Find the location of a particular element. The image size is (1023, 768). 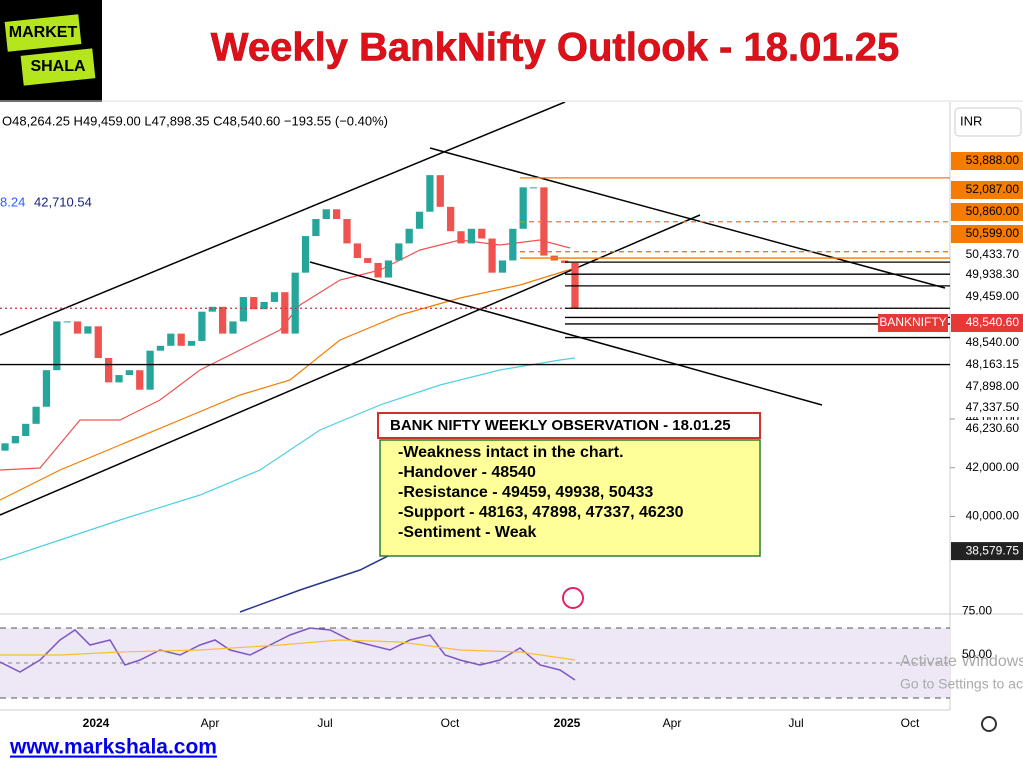

price-label: 50,860.00 is located at coordinates (993, 211).